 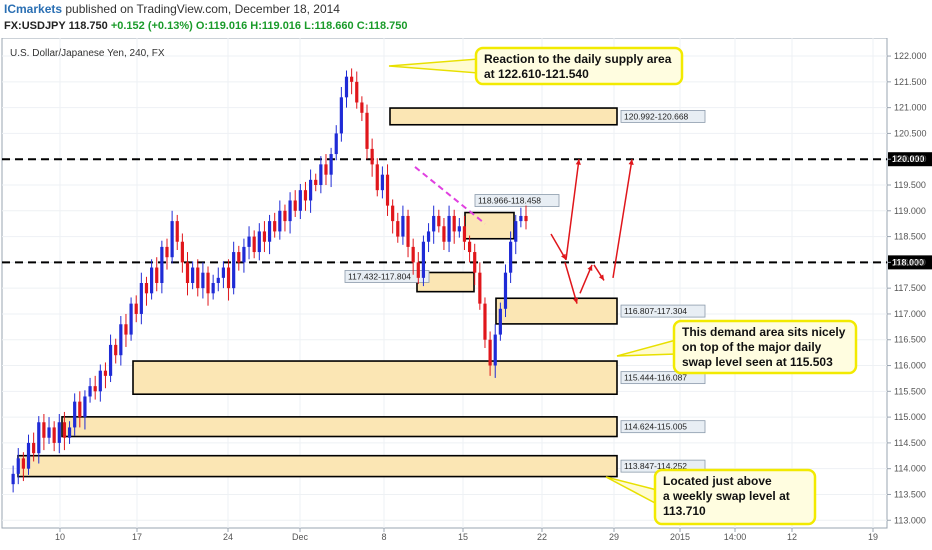 What do you see at coordinates (910, 211) in the screenshot?
I see `y-tick-label: 119.000` at bounding box center [910, 211].